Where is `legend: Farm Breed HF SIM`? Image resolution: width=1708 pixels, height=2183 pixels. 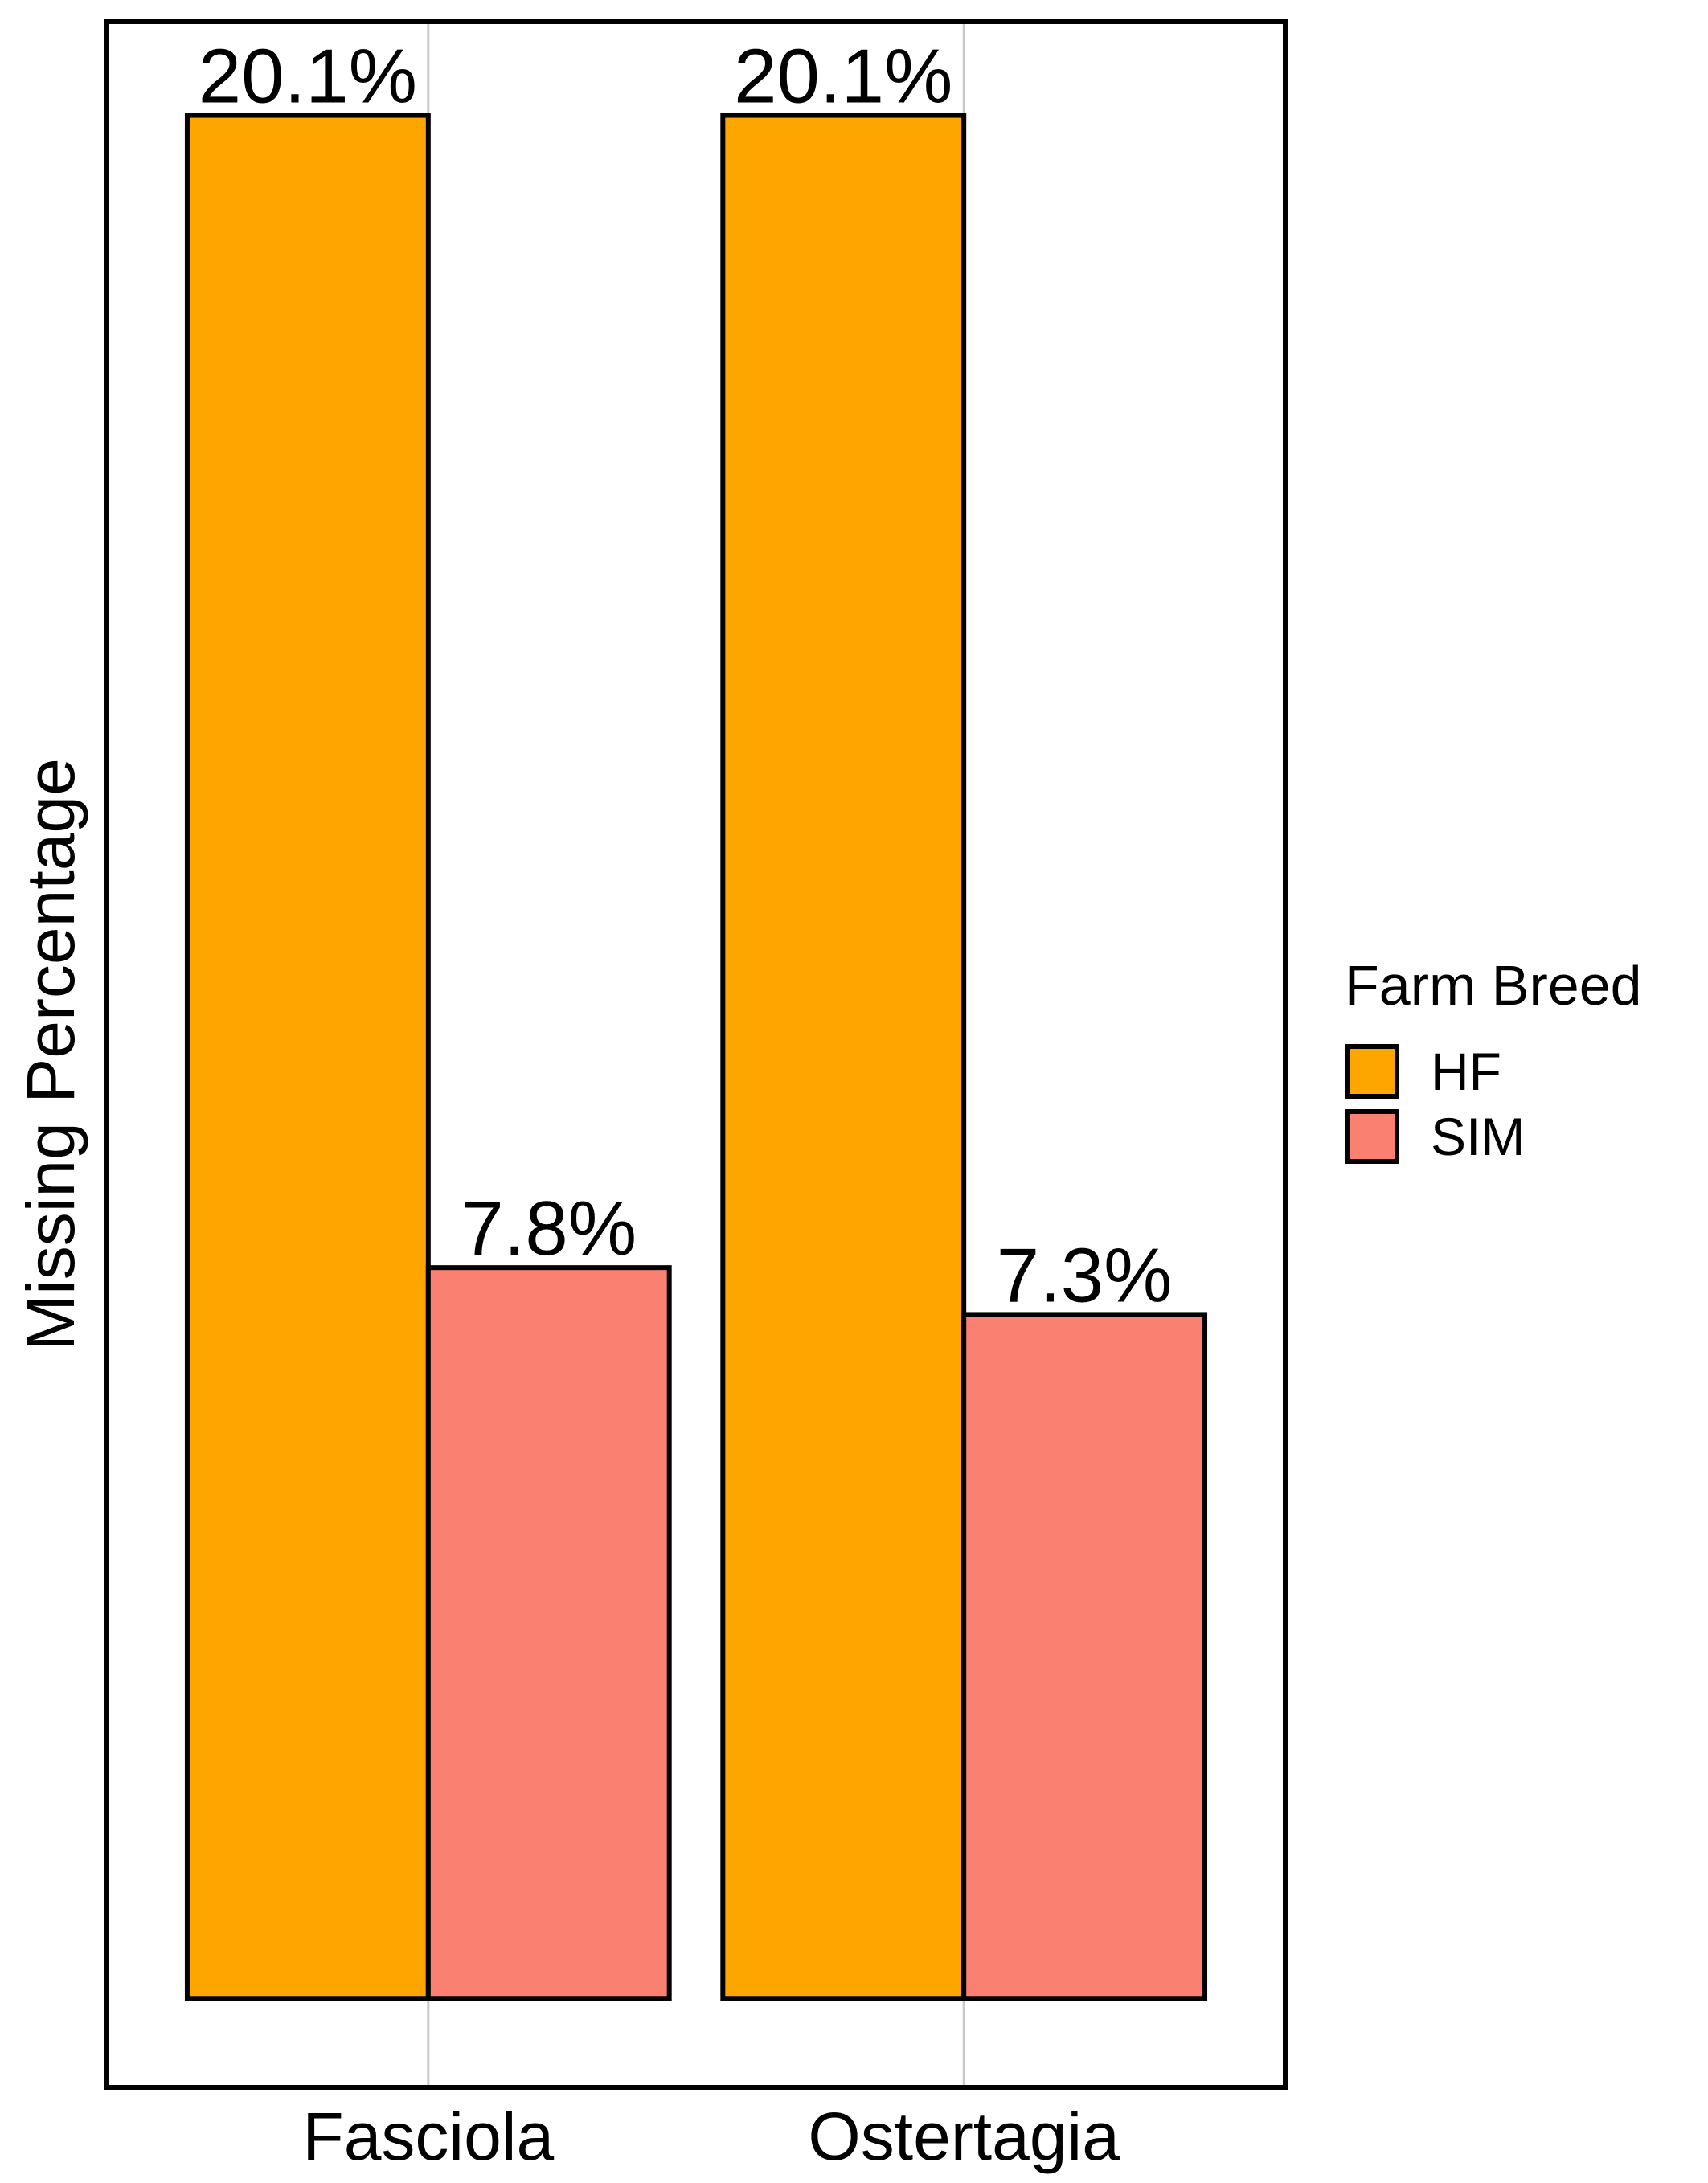
legend: Farm Breed HF SIM is located at coordinates (1494, 1060).